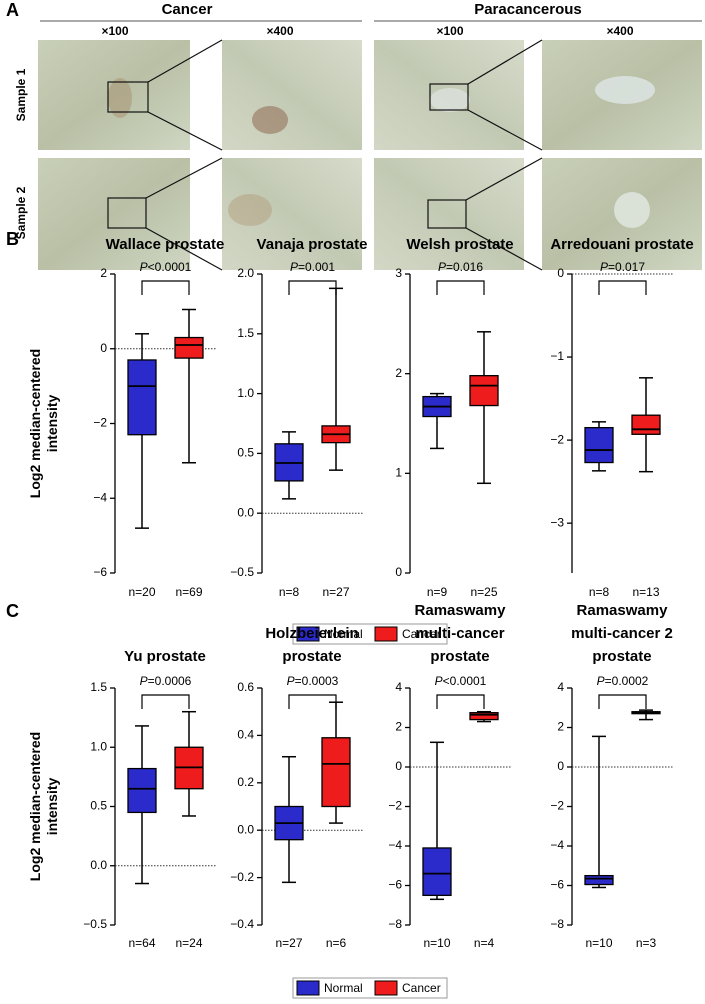  What do you see at coordinates (245, 687) in the screenshot?
I see `y-tick-label: 0.6` at bounding box center [245, 687].